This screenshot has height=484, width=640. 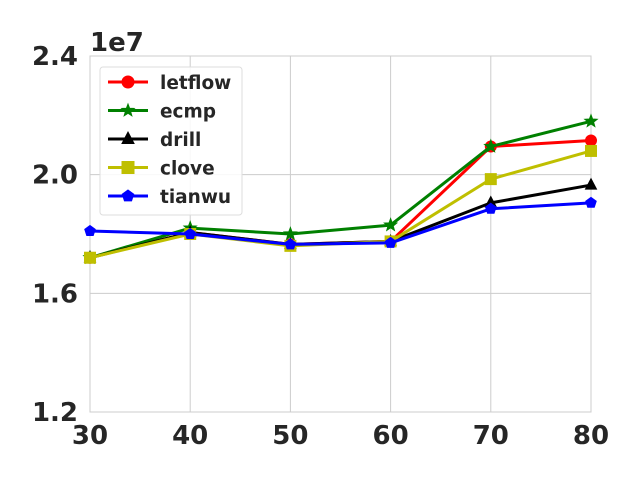 What do you see at coordinates (290, 436) in the screenshot?
I see `x-tick-label: 50` at bounding box center [290, 436].